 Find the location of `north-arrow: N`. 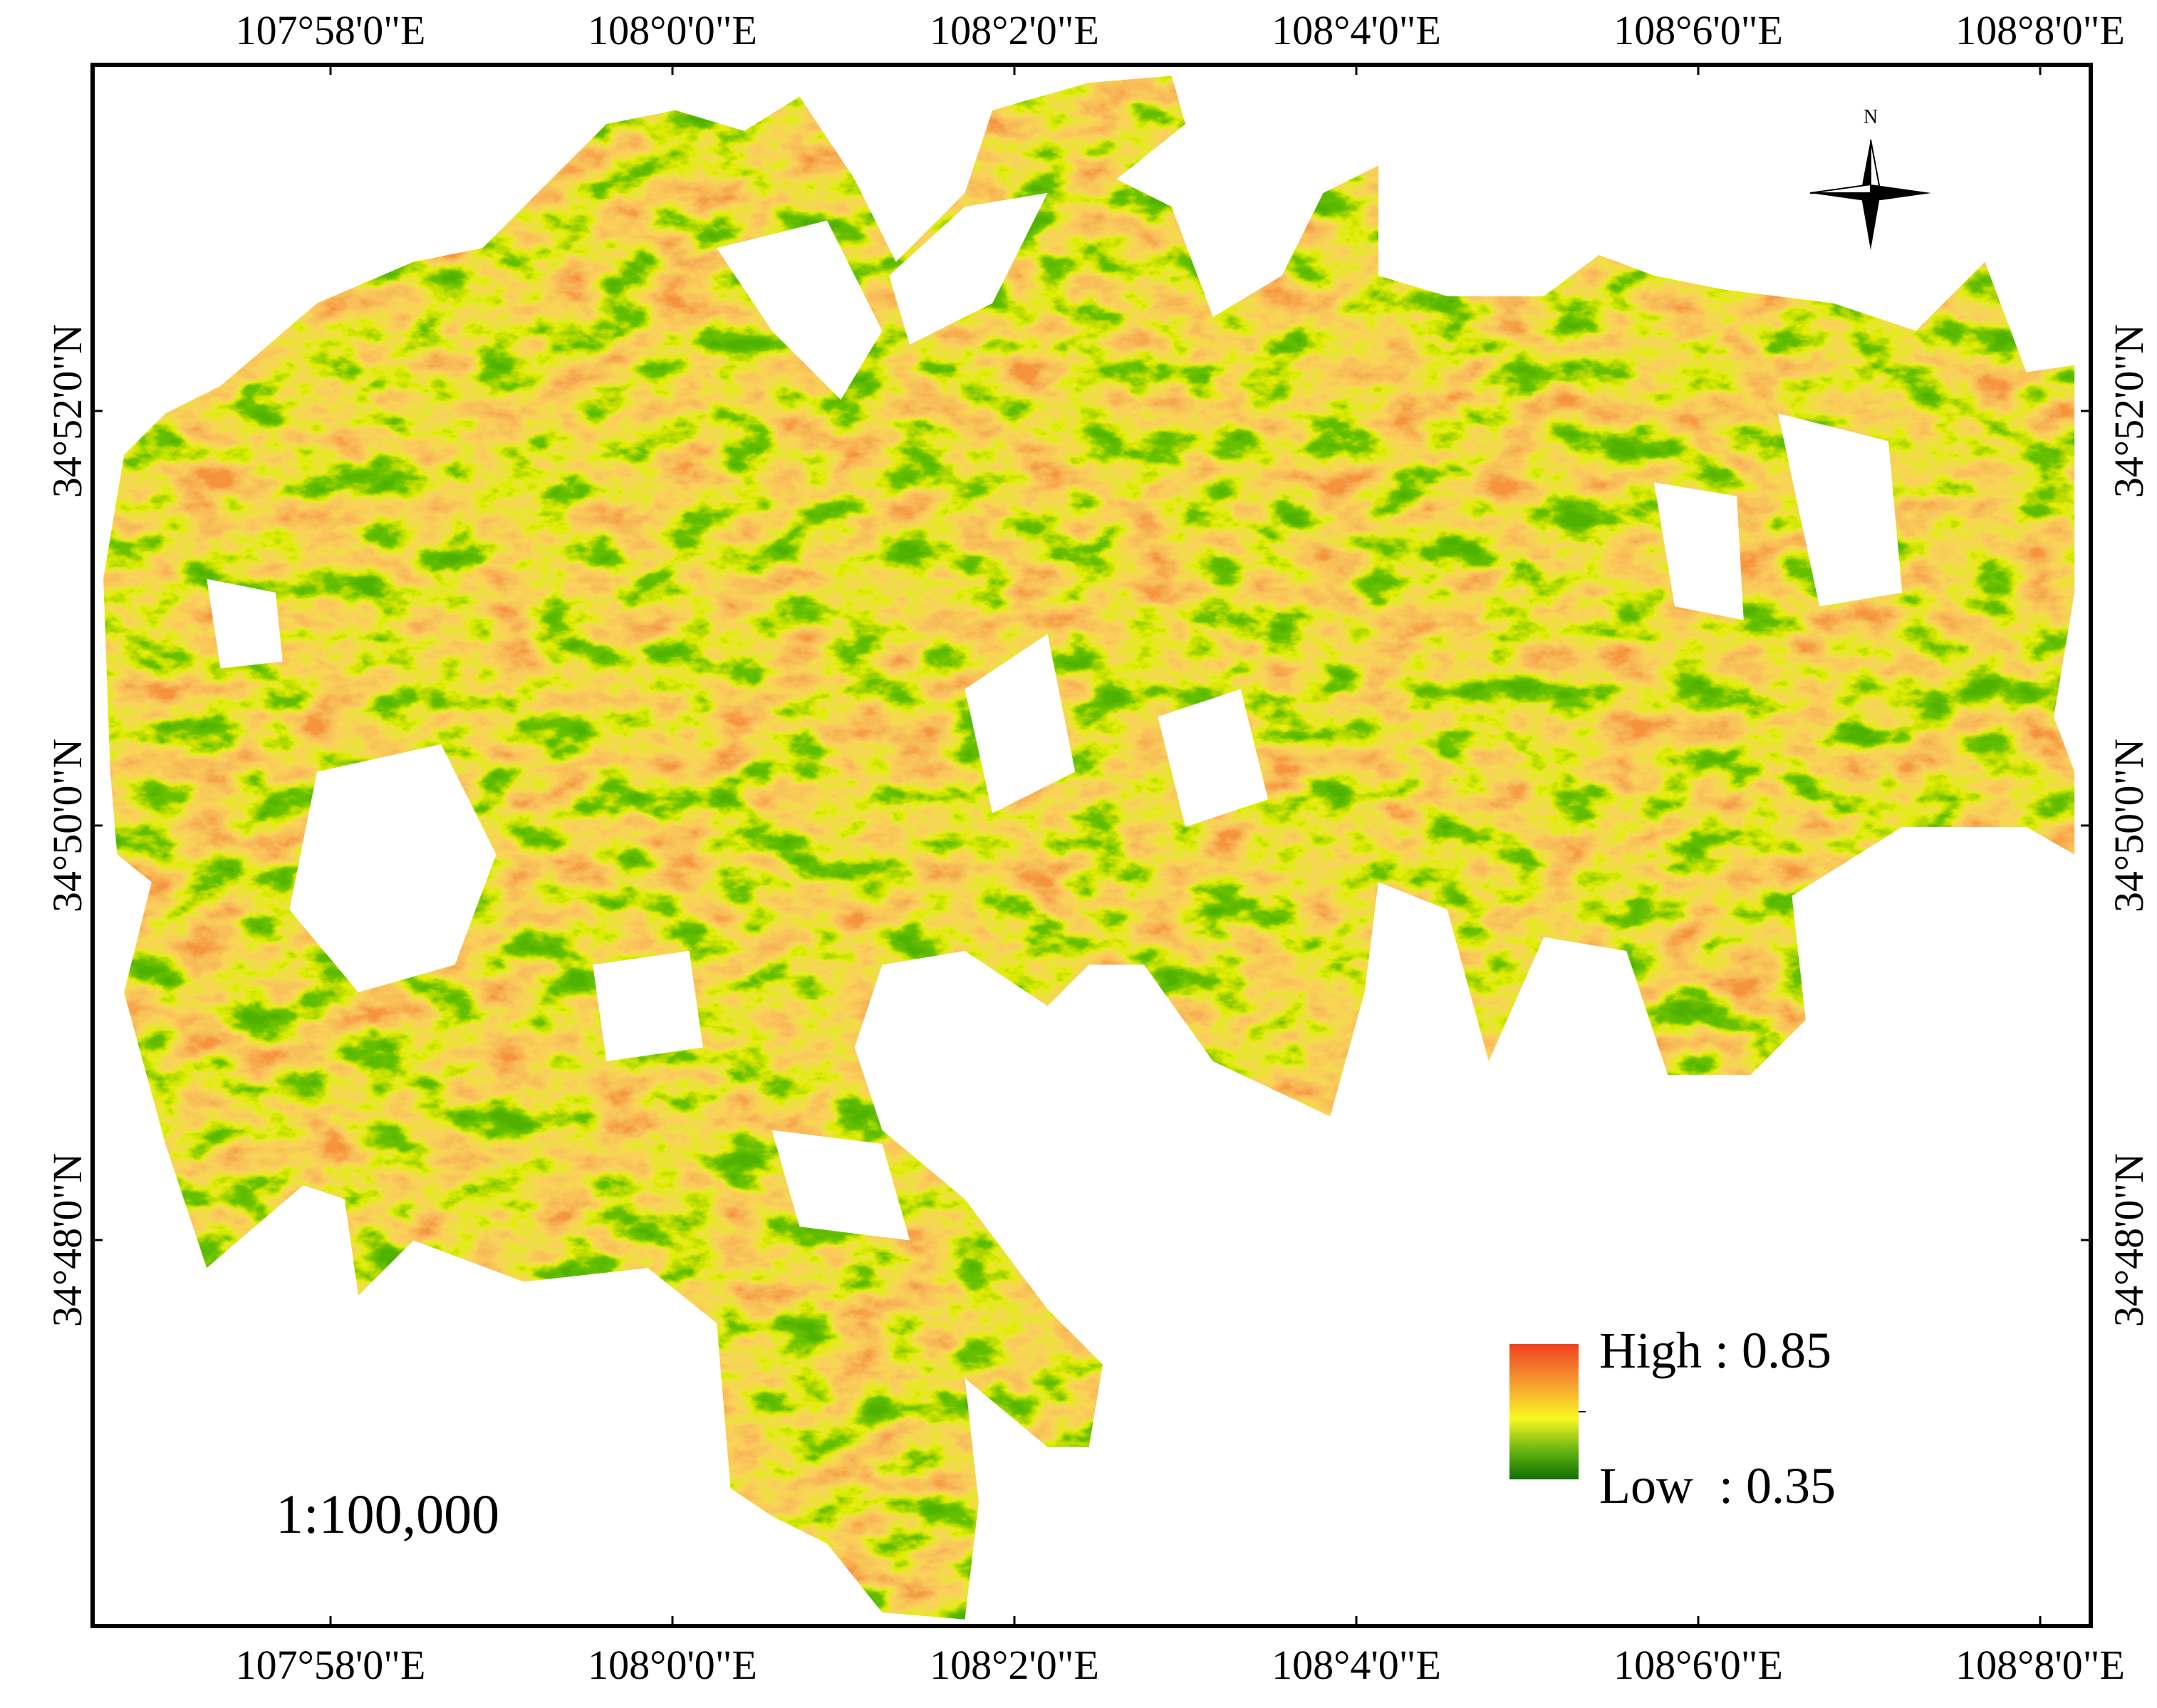

north-arrow: N is located at coordinates (1870, 178).